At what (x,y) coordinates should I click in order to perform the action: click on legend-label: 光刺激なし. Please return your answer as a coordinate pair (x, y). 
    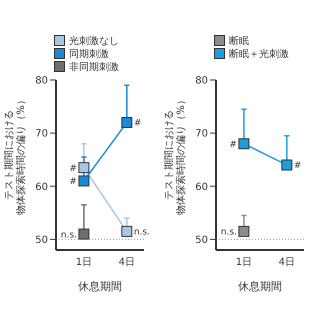
    Looking at the image, I should click on (94, 41).